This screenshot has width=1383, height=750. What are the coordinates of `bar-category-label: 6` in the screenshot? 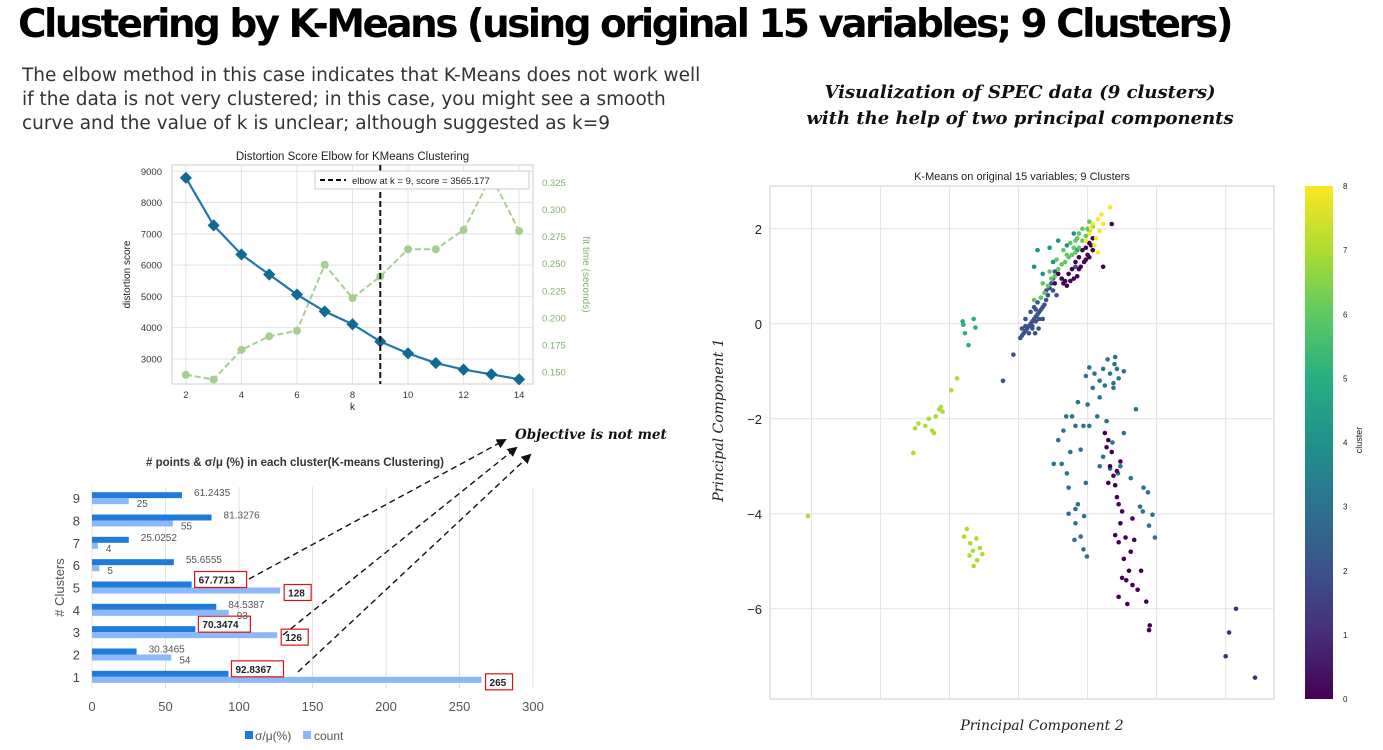 It's located at (76, 565).